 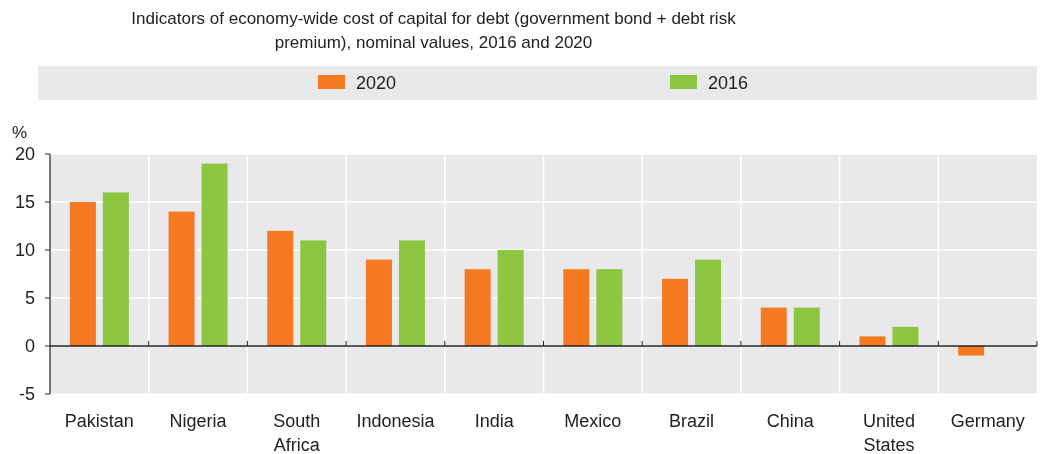 I want to click on x-tick-label: South Africa, so click(x=297, y=432).